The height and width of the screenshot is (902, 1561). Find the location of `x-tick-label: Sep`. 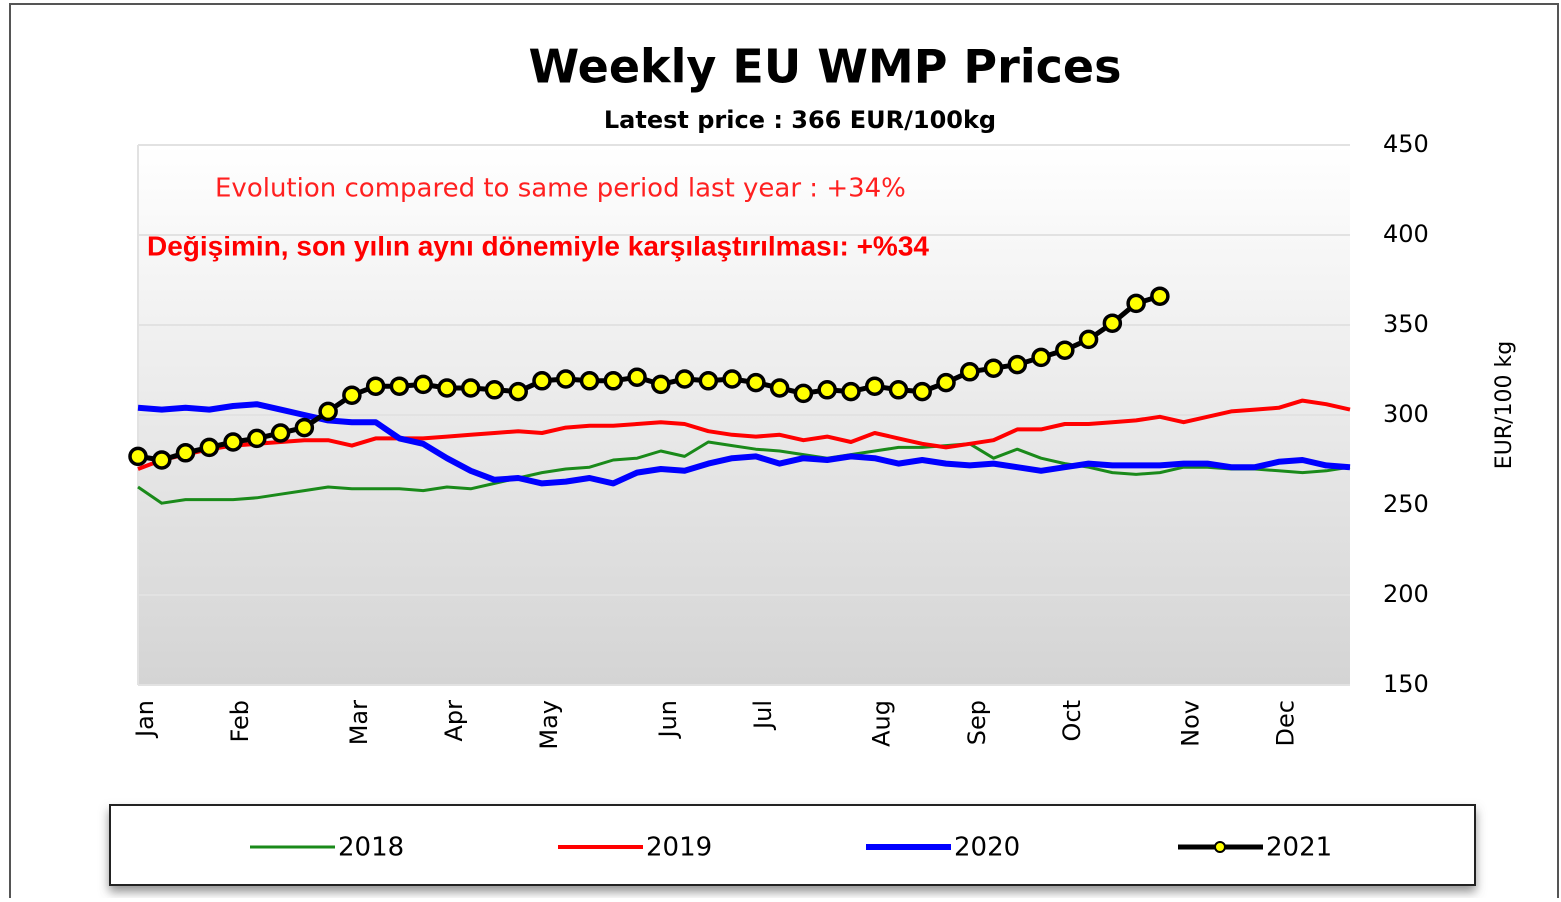

x-tick-label: Sep is located at coordinates (977, 722).